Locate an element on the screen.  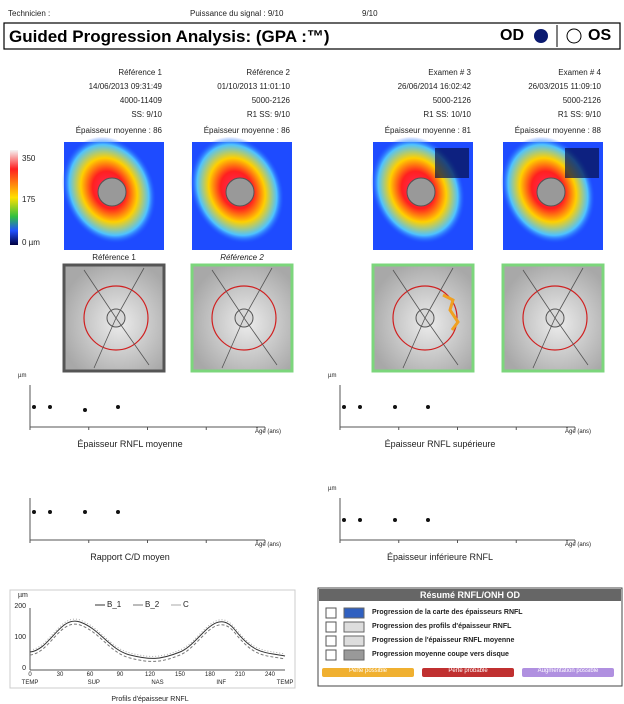
exam-date: 26/03/2015 11:09:10 is located at coordinates (564, 86).